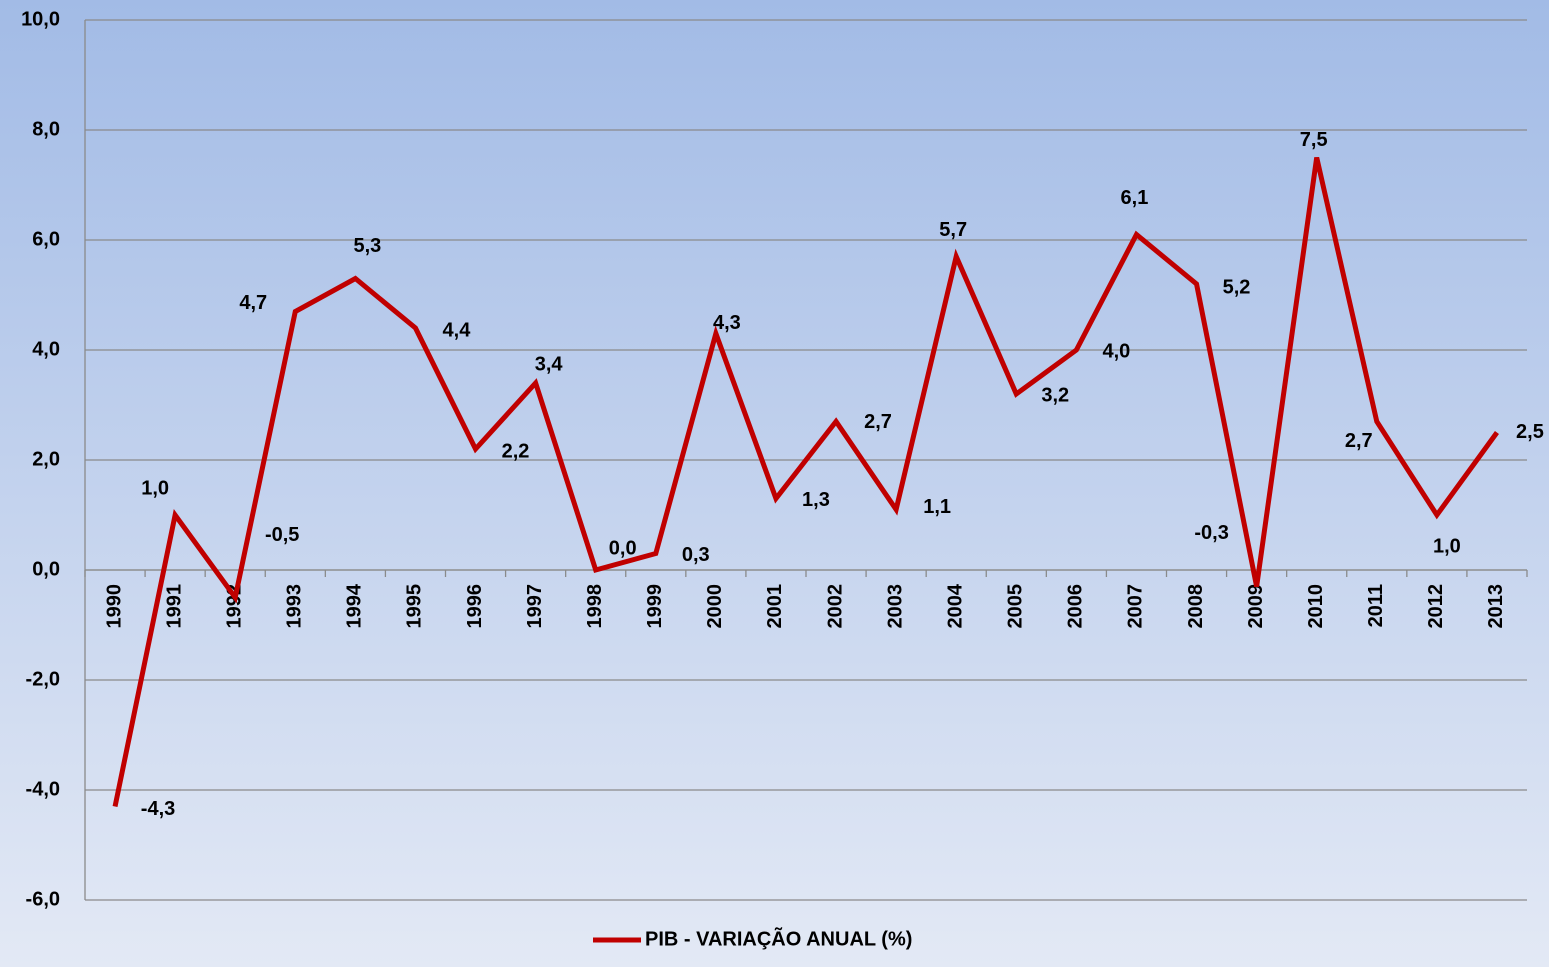 This screenshot has height=967, width=1549. I want to click on data-label: -0,3, so click(1211, 533).